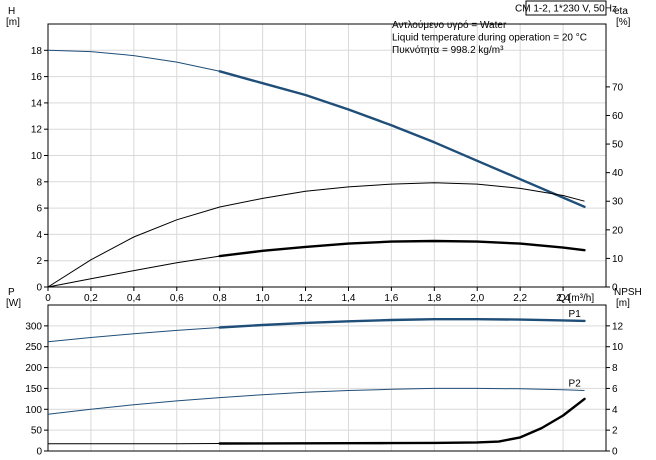  What do you see at coordinates (37, 156) in the screenshot?
I see `y-tick-label-left: 10` at bounding box center [37, 156].